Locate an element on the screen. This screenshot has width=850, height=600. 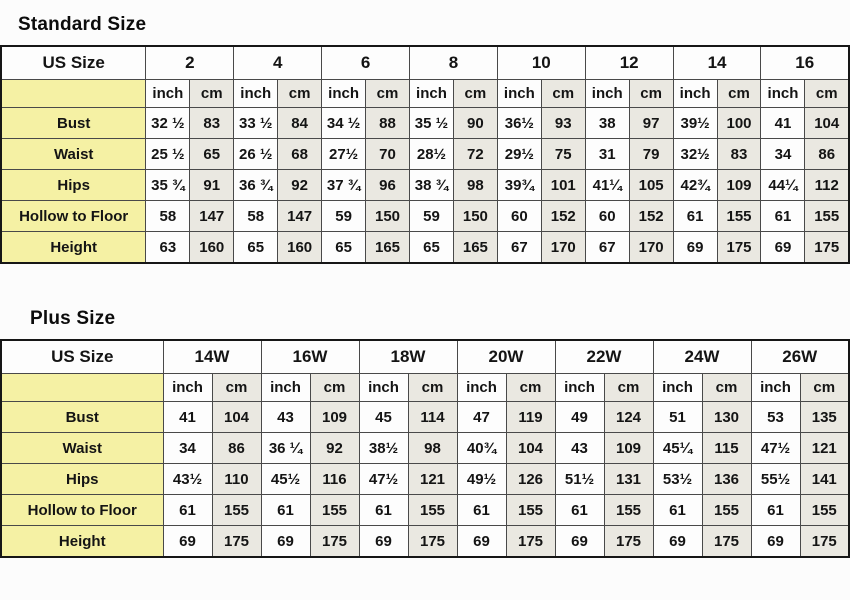
inch-value-cell: 51½ is located at coordinates (579, 479).